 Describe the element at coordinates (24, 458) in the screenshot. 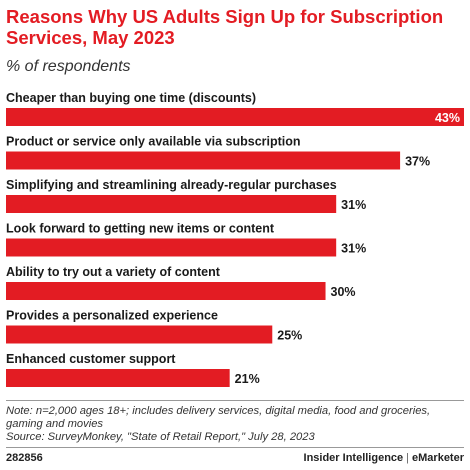

I see `chart-id: 282856` at that location.